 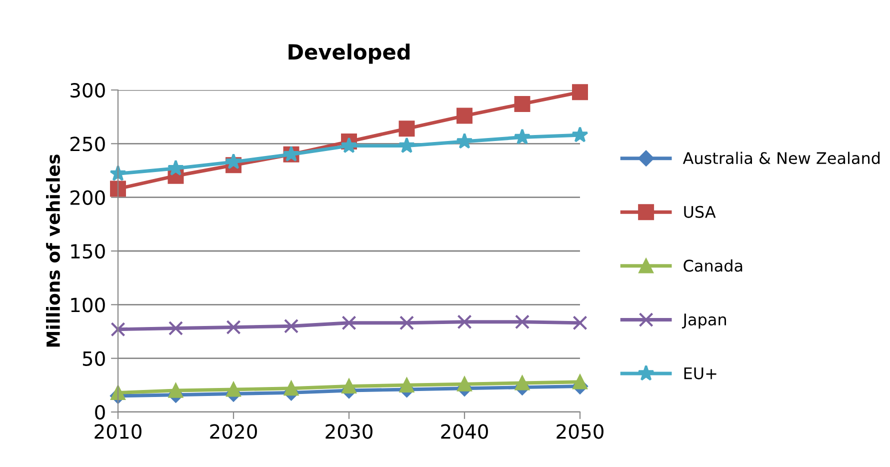 What do you see at coordinates (87, 197) in the screenshot?
I see `y-tick-label: 200` at bounding box center [87, 197].